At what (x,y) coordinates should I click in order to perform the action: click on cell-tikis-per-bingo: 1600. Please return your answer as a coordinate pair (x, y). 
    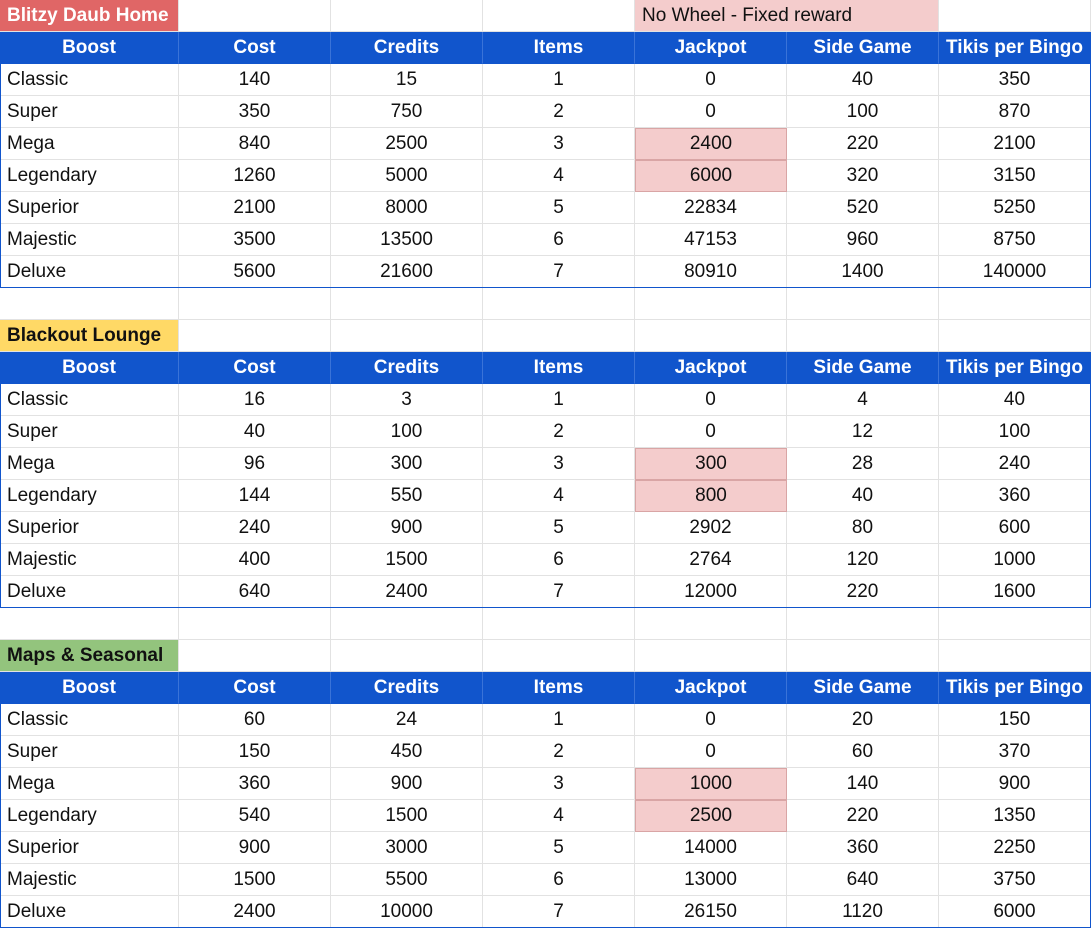
    Looking at the image, I should click on (1015, 592).